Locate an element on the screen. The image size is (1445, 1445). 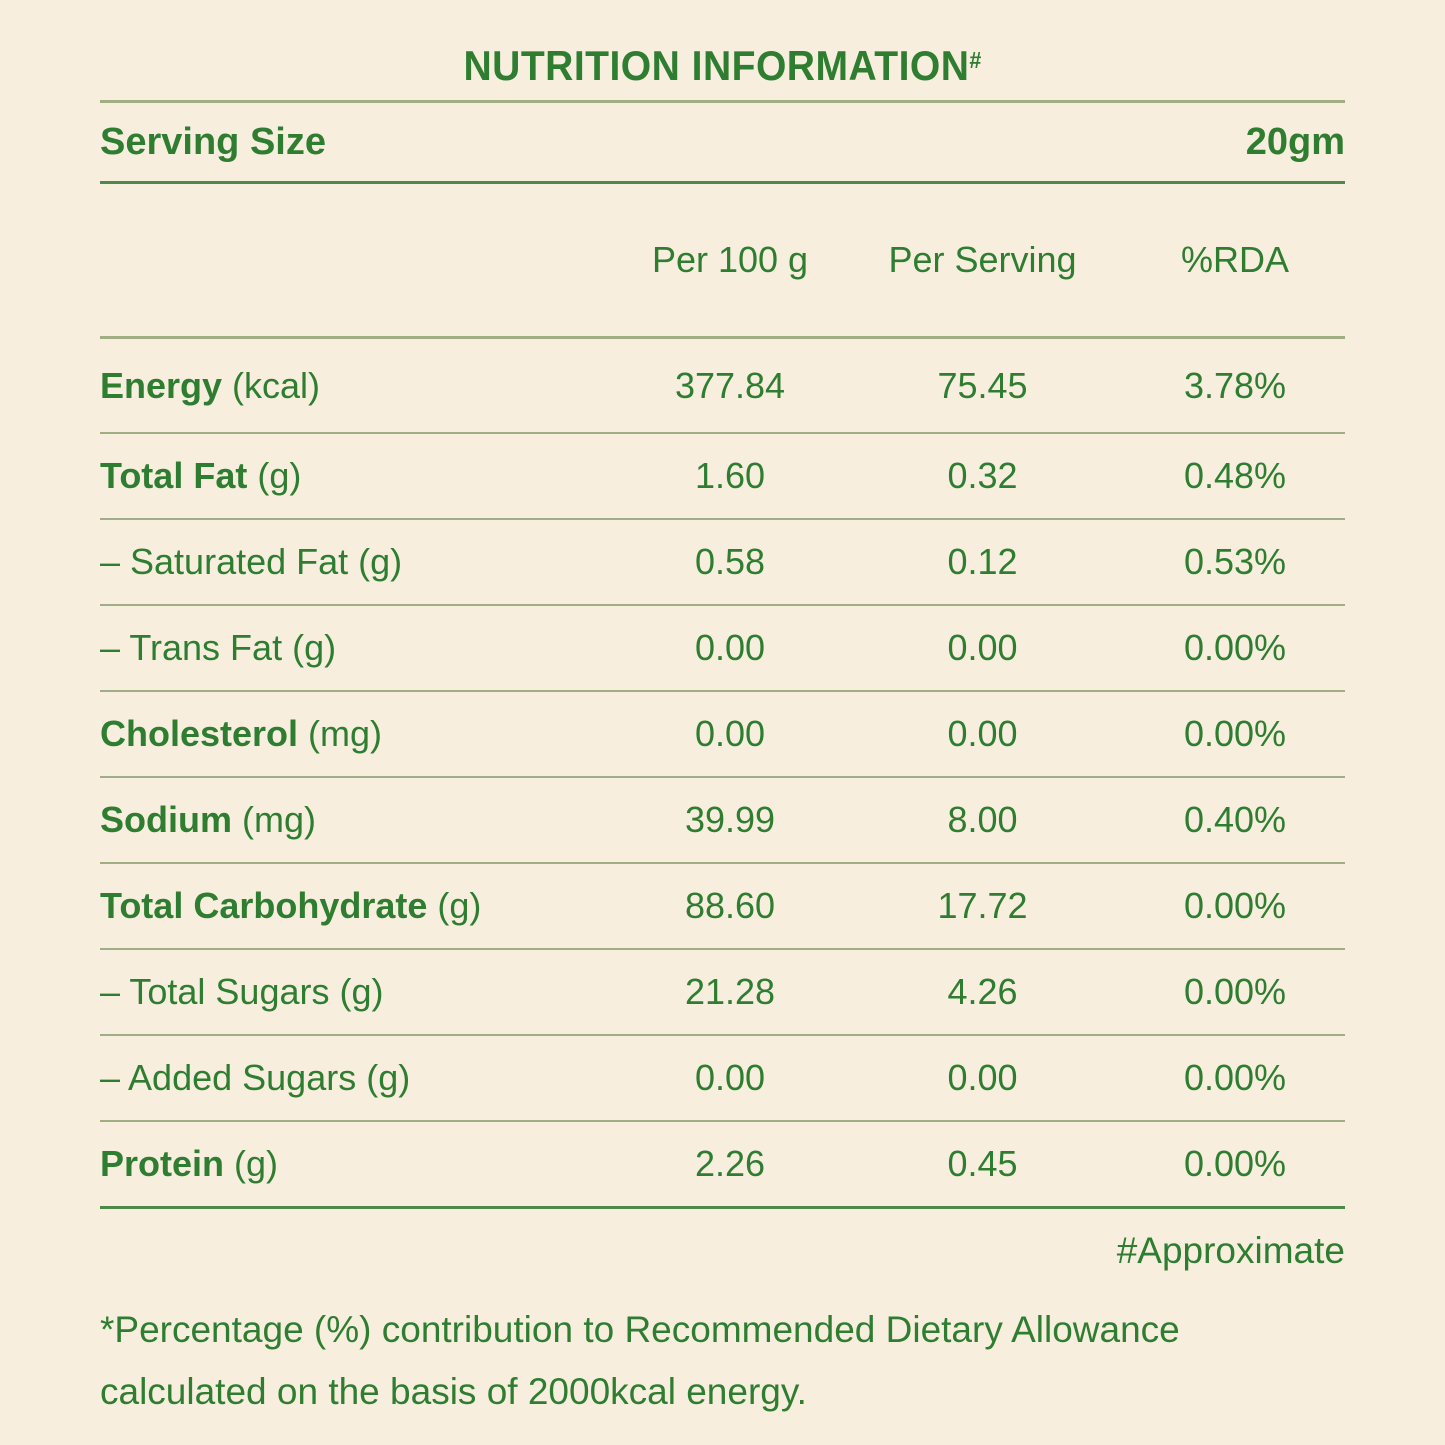
approximate-note: #Approximate is located at coordinates (1230, 1250).